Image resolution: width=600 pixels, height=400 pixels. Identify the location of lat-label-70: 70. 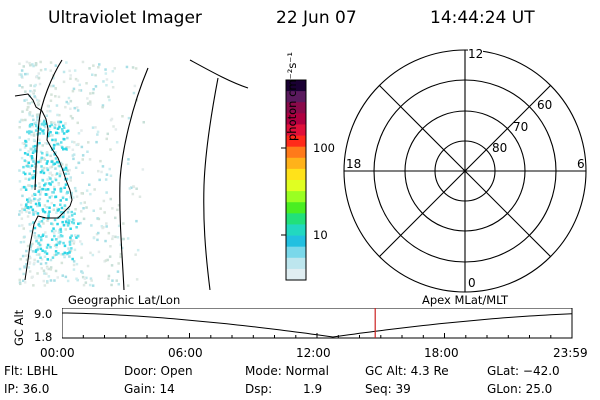
(521, 127).